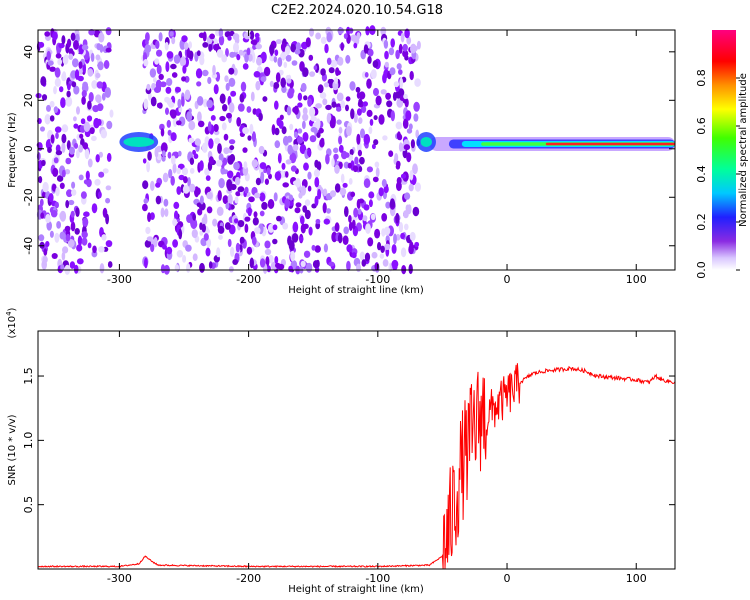 This screenshot has height=600, width=750. What do you see at coordinates (507, 279) in the screenshot?
I see `x-tick-label: 0` at bounding box center [507, 279].